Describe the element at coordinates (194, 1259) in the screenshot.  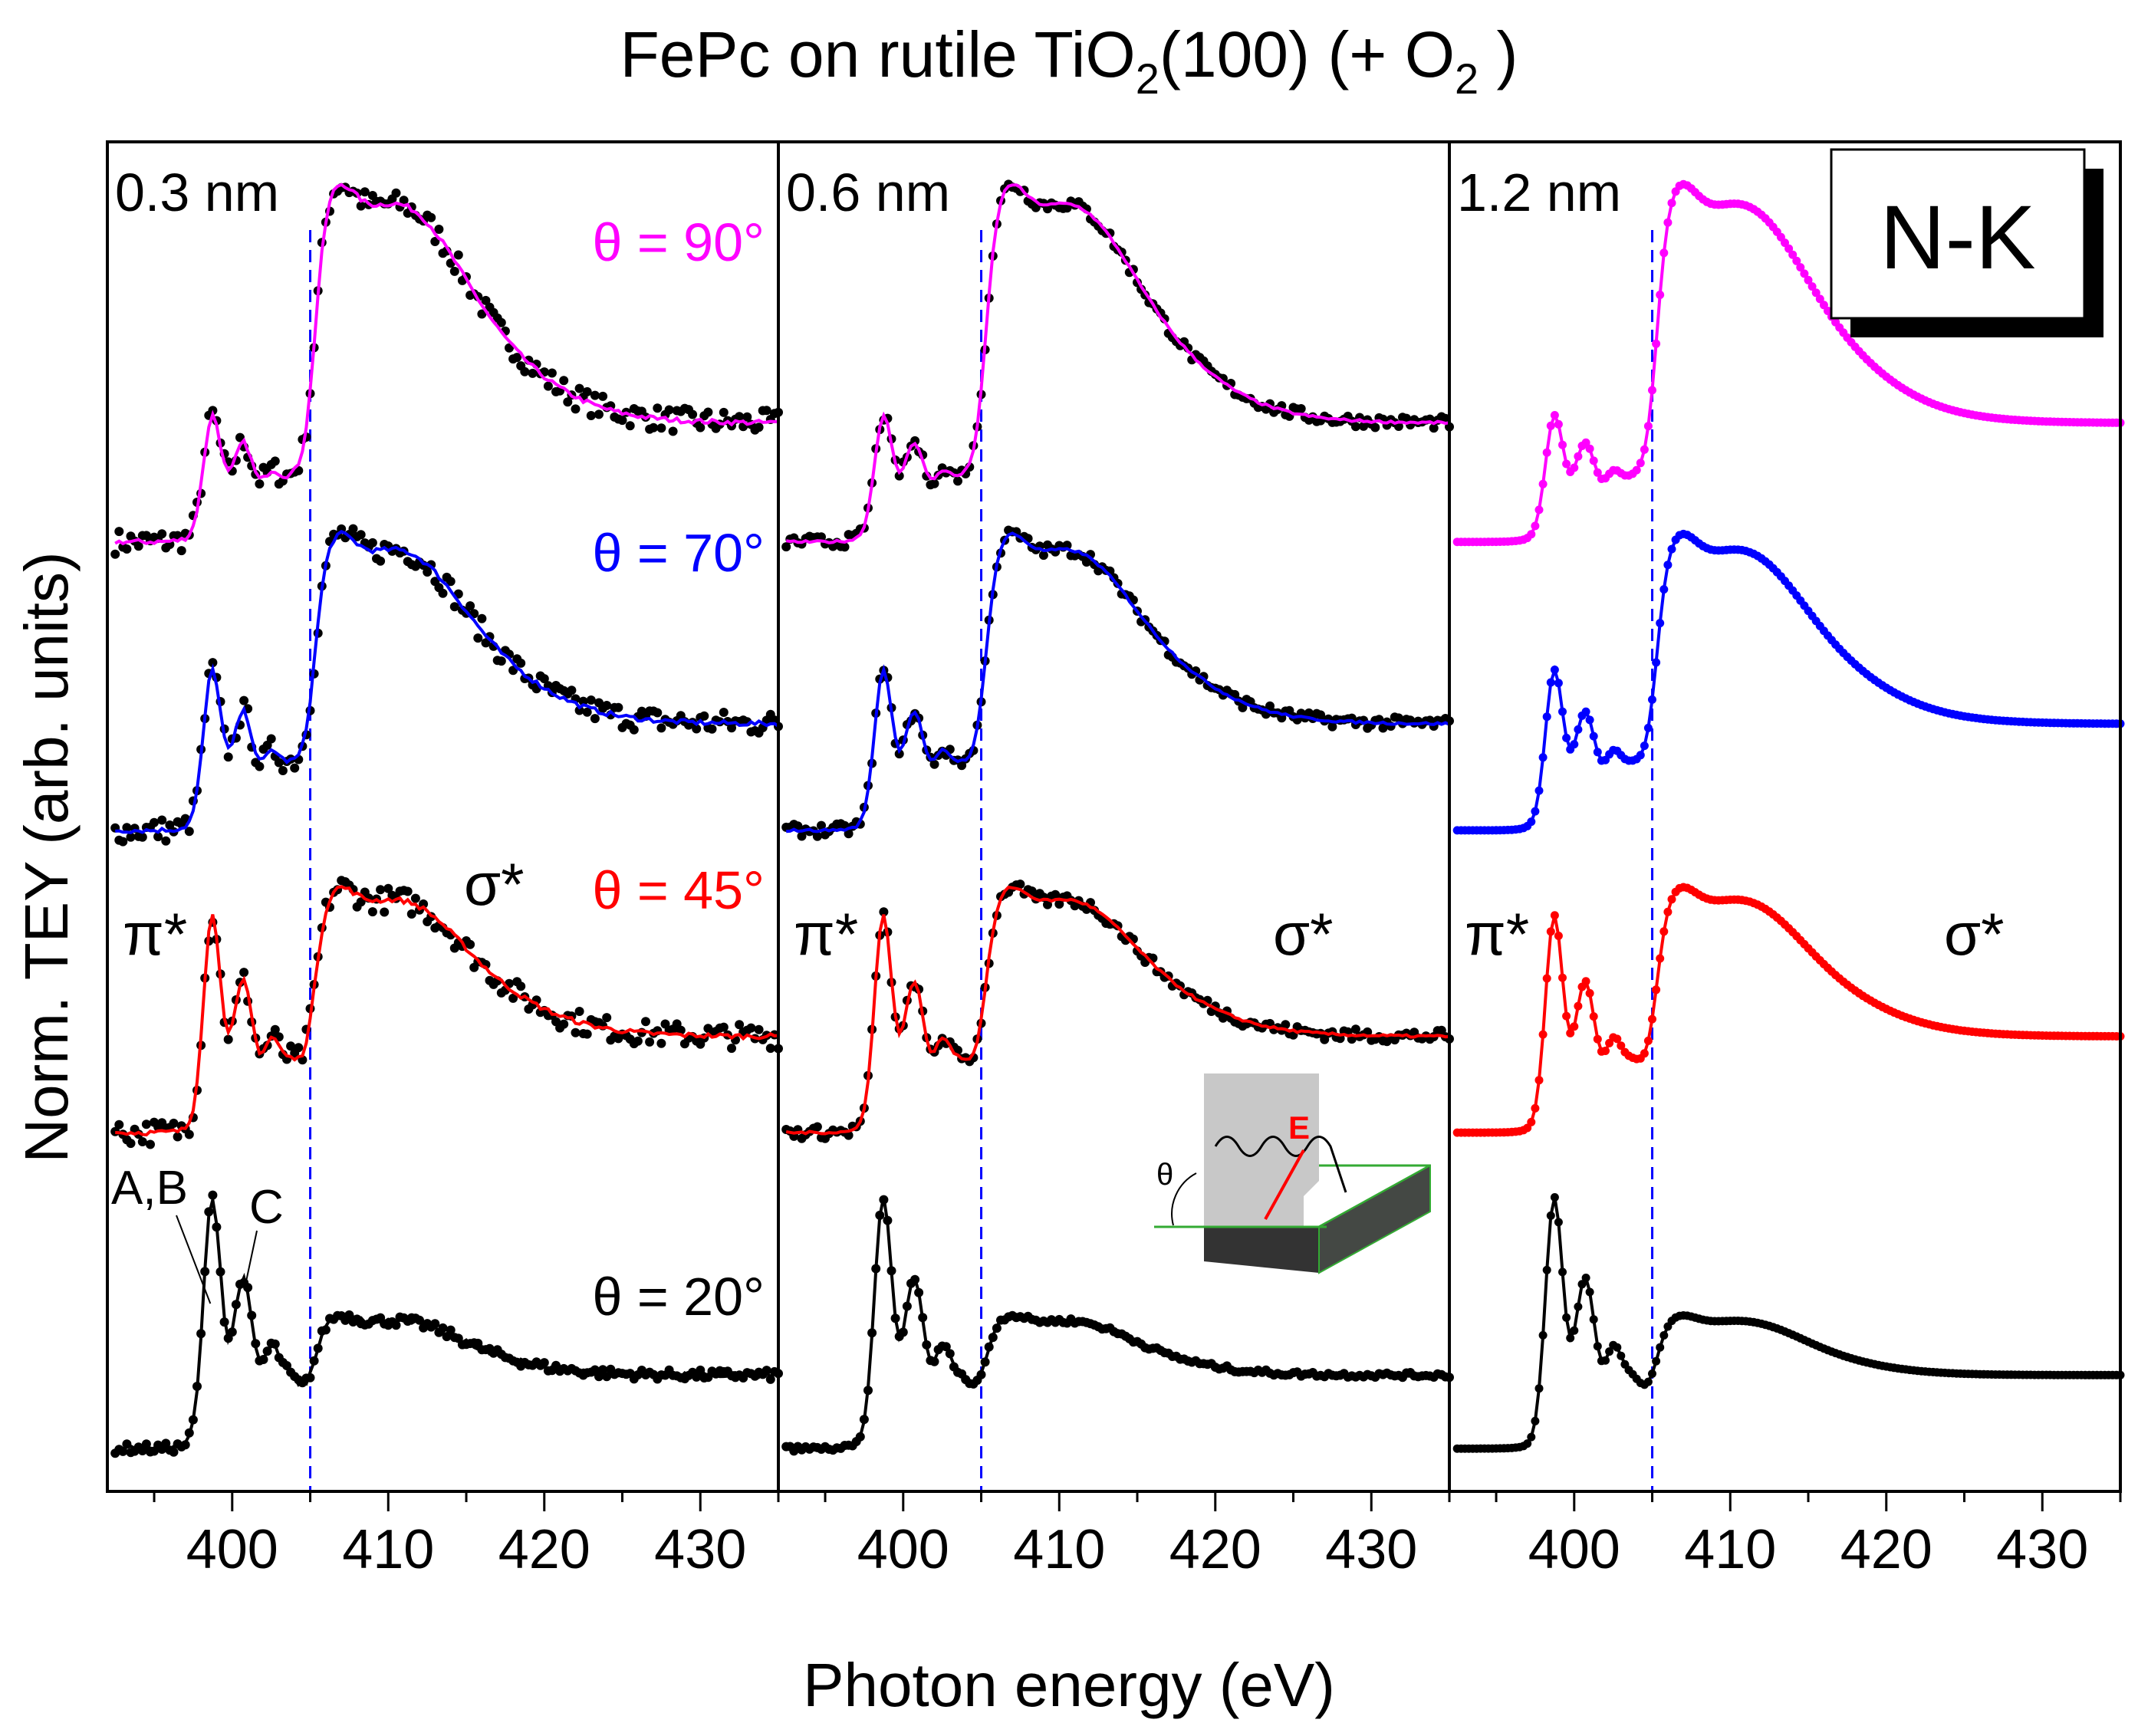
I see `peak-pointer-ab` at that location.